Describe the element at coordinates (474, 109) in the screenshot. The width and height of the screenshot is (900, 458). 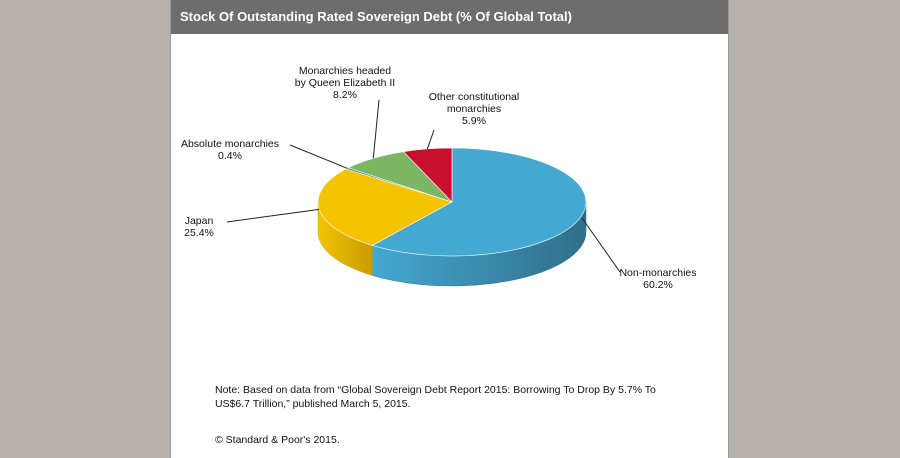
I see `slice-name-label-4: monarchies` at that location.